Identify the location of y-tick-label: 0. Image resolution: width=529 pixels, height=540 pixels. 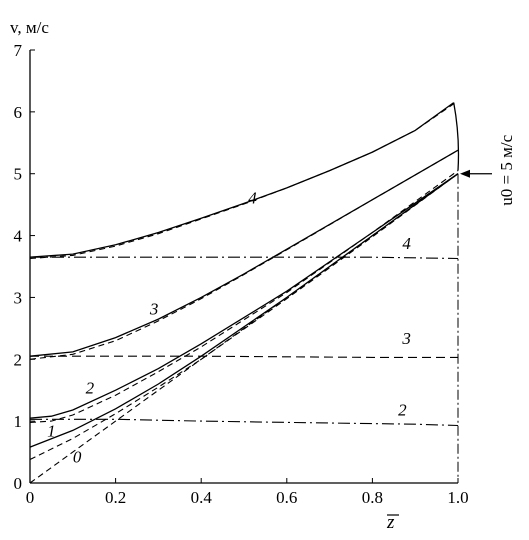
(18, 483).